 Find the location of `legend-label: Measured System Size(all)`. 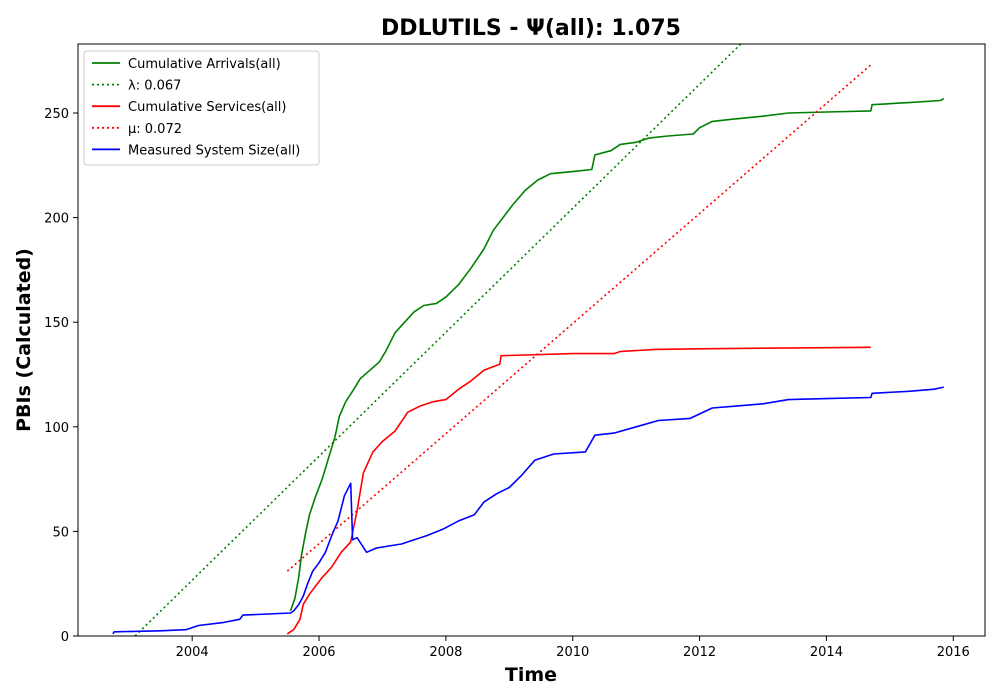

legend-label: Measured System Size(all) is located at coordinates (214, 150).